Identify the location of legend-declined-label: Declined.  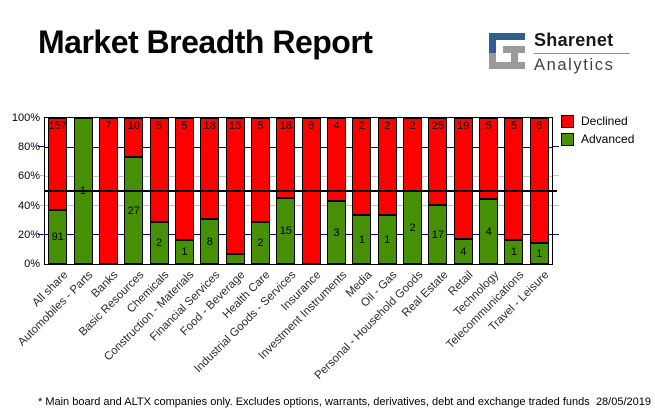
(604, 121).